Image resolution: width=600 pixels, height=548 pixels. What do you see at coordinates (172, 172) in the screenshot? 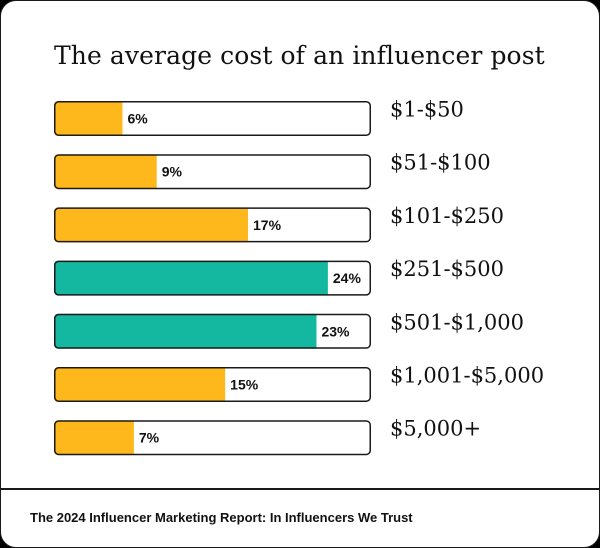
I see `data-label: 9%` at bounding box center [172, 172].